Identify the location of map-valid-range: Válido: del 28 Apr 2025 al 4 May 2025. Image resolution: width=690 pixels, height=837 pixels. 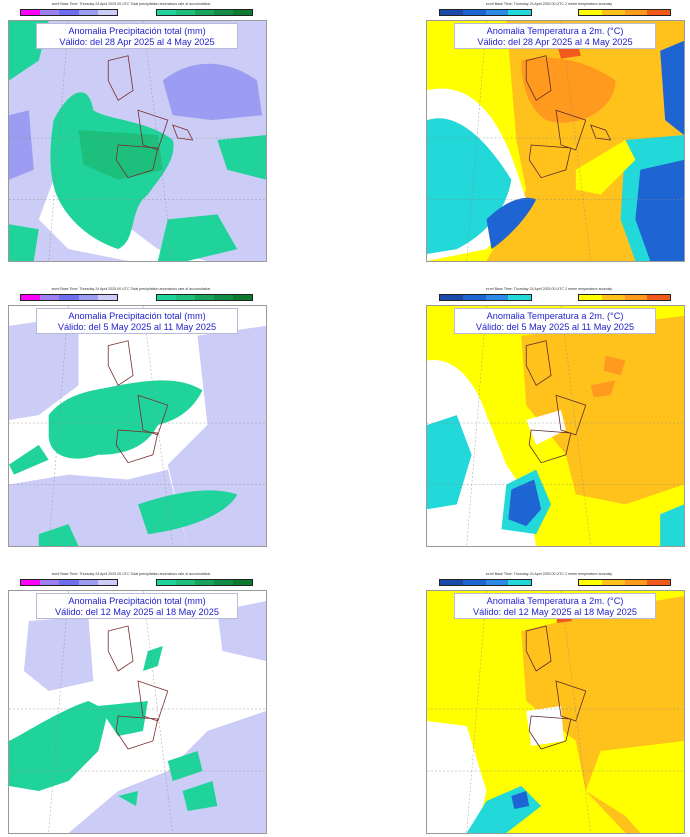
(555, 42).